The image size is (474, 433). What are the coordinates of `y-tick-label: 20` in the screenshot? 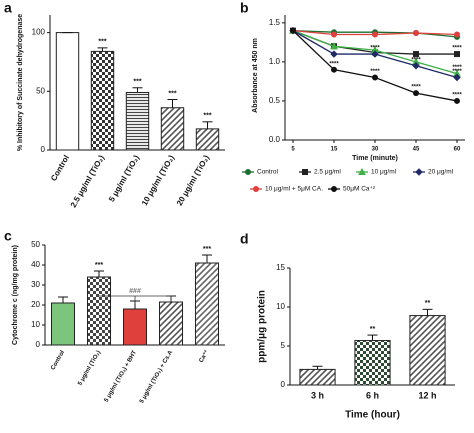 It's located at (35, 304).